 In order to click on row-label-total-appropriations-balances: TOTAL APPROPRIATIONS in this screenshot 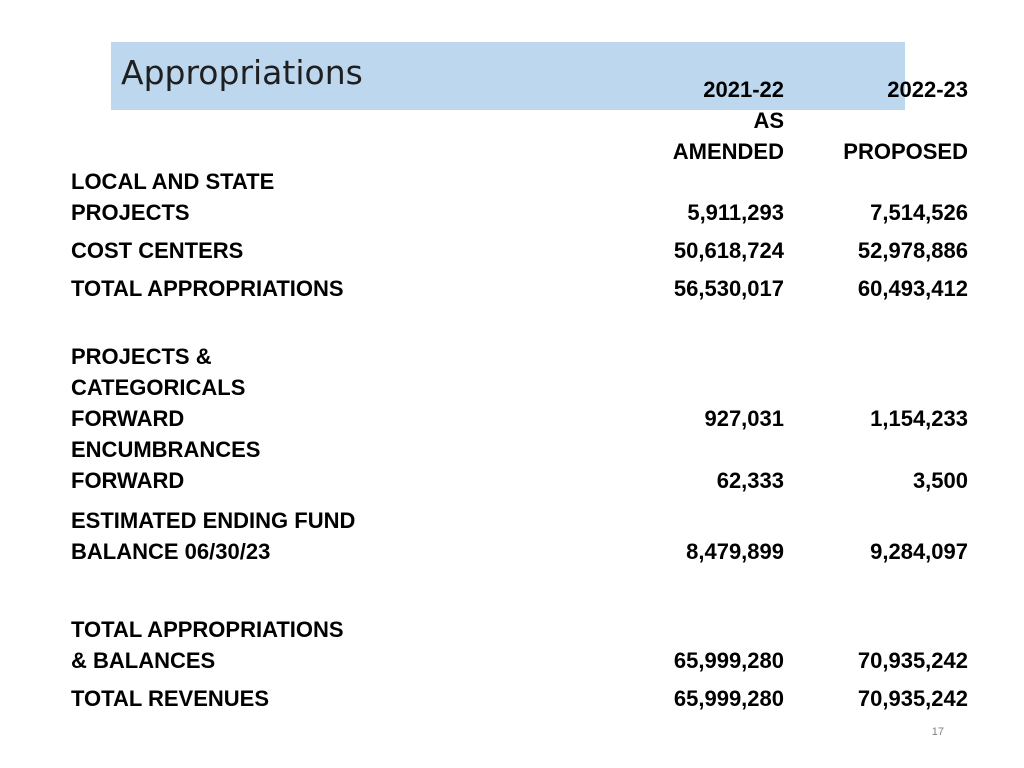, I will do `click(207, 629)`.